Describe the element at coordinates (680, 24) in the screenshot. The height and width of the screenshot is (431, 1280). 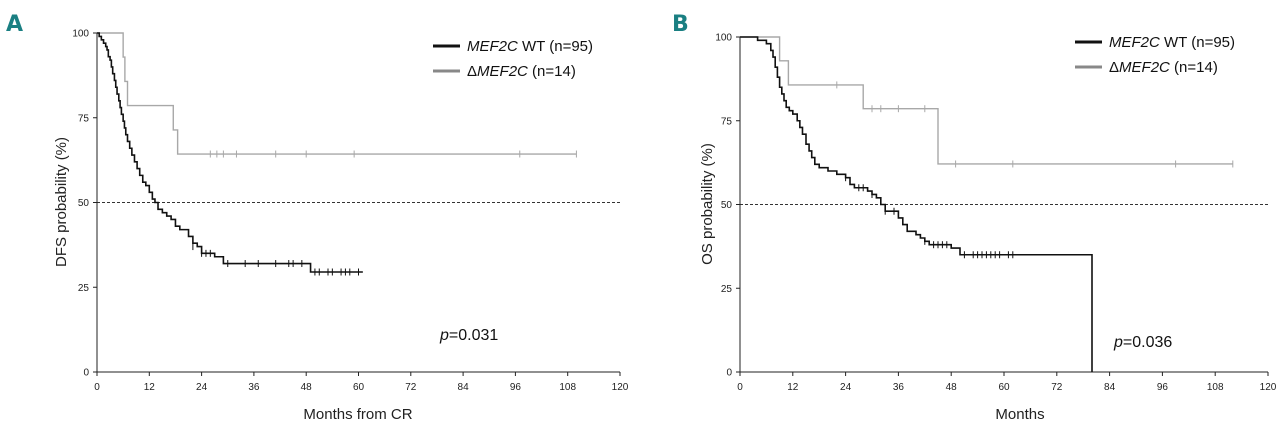
I see `panel-b-letter: B` at that location.